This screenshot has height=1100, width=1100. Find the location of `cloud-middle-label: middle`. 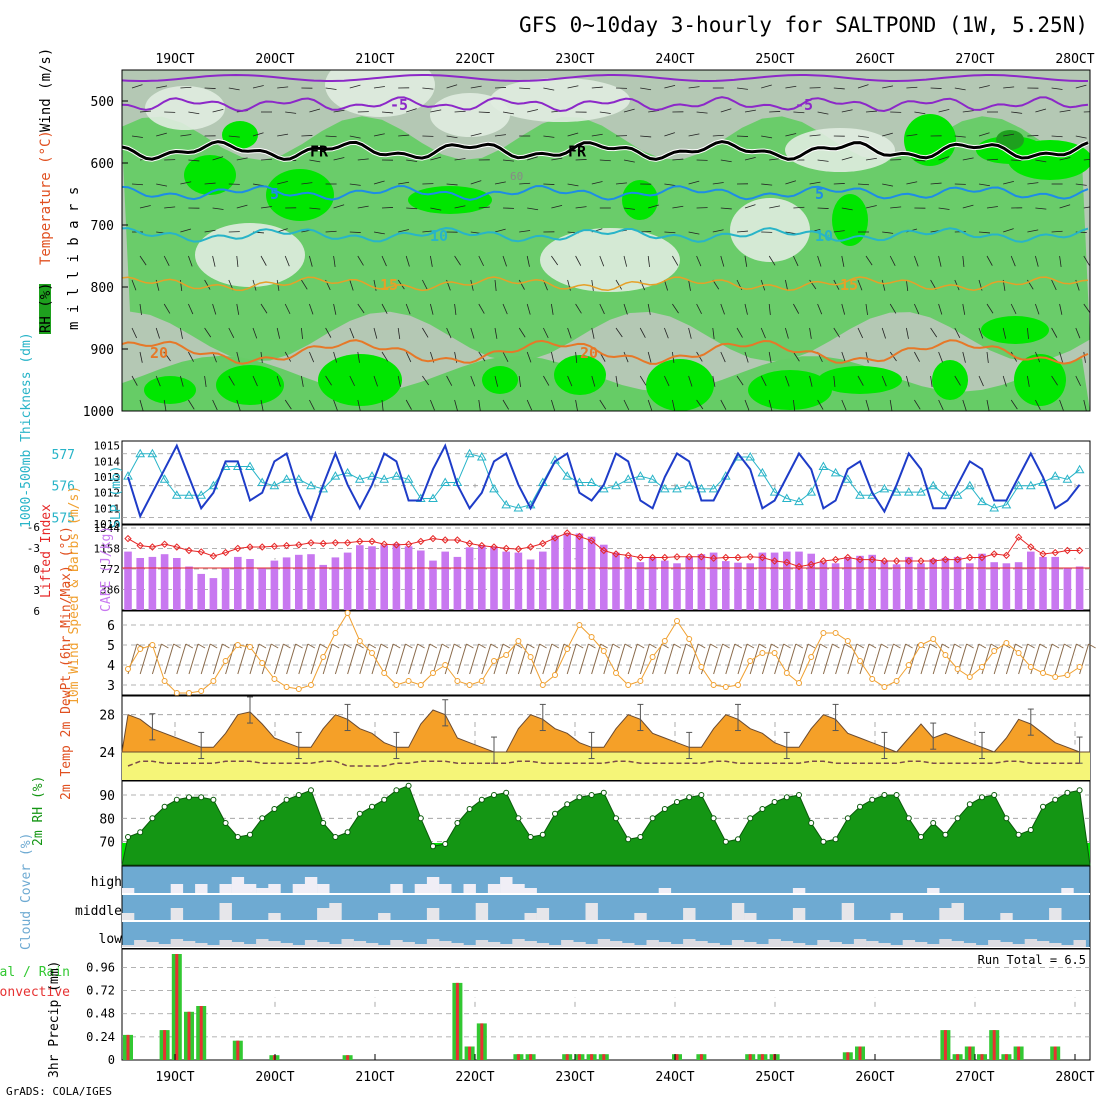

cloud-middle-label: middle is located at coordinates (98, 911).